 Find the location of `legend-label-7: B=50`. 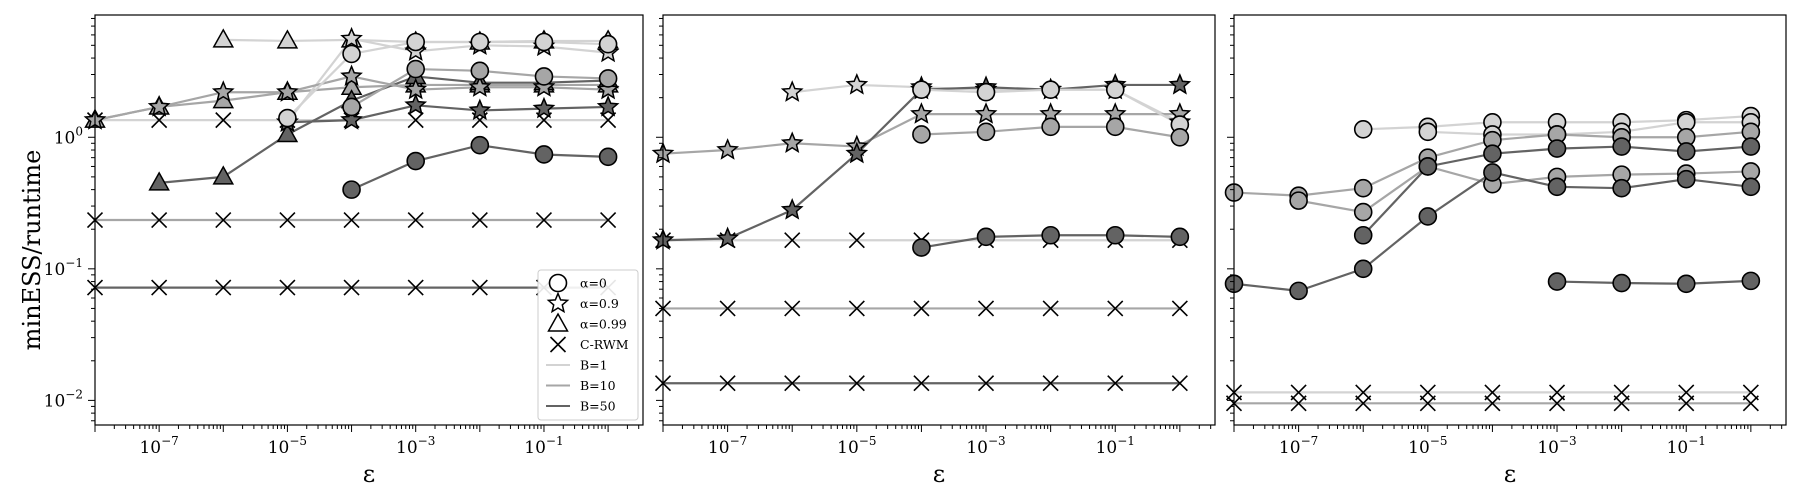

legend-label-7: B=50 is located at coordinates (598, 406).